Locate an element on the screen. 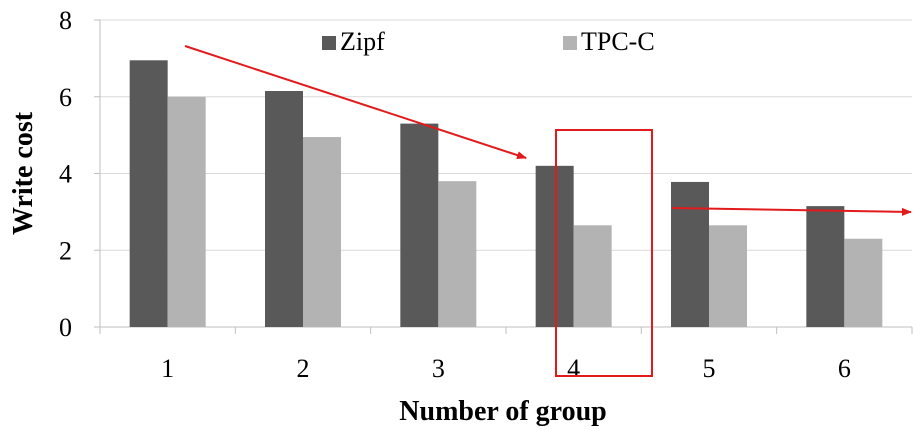  x-tick-label: 6 is located at coordinates (844, 368).